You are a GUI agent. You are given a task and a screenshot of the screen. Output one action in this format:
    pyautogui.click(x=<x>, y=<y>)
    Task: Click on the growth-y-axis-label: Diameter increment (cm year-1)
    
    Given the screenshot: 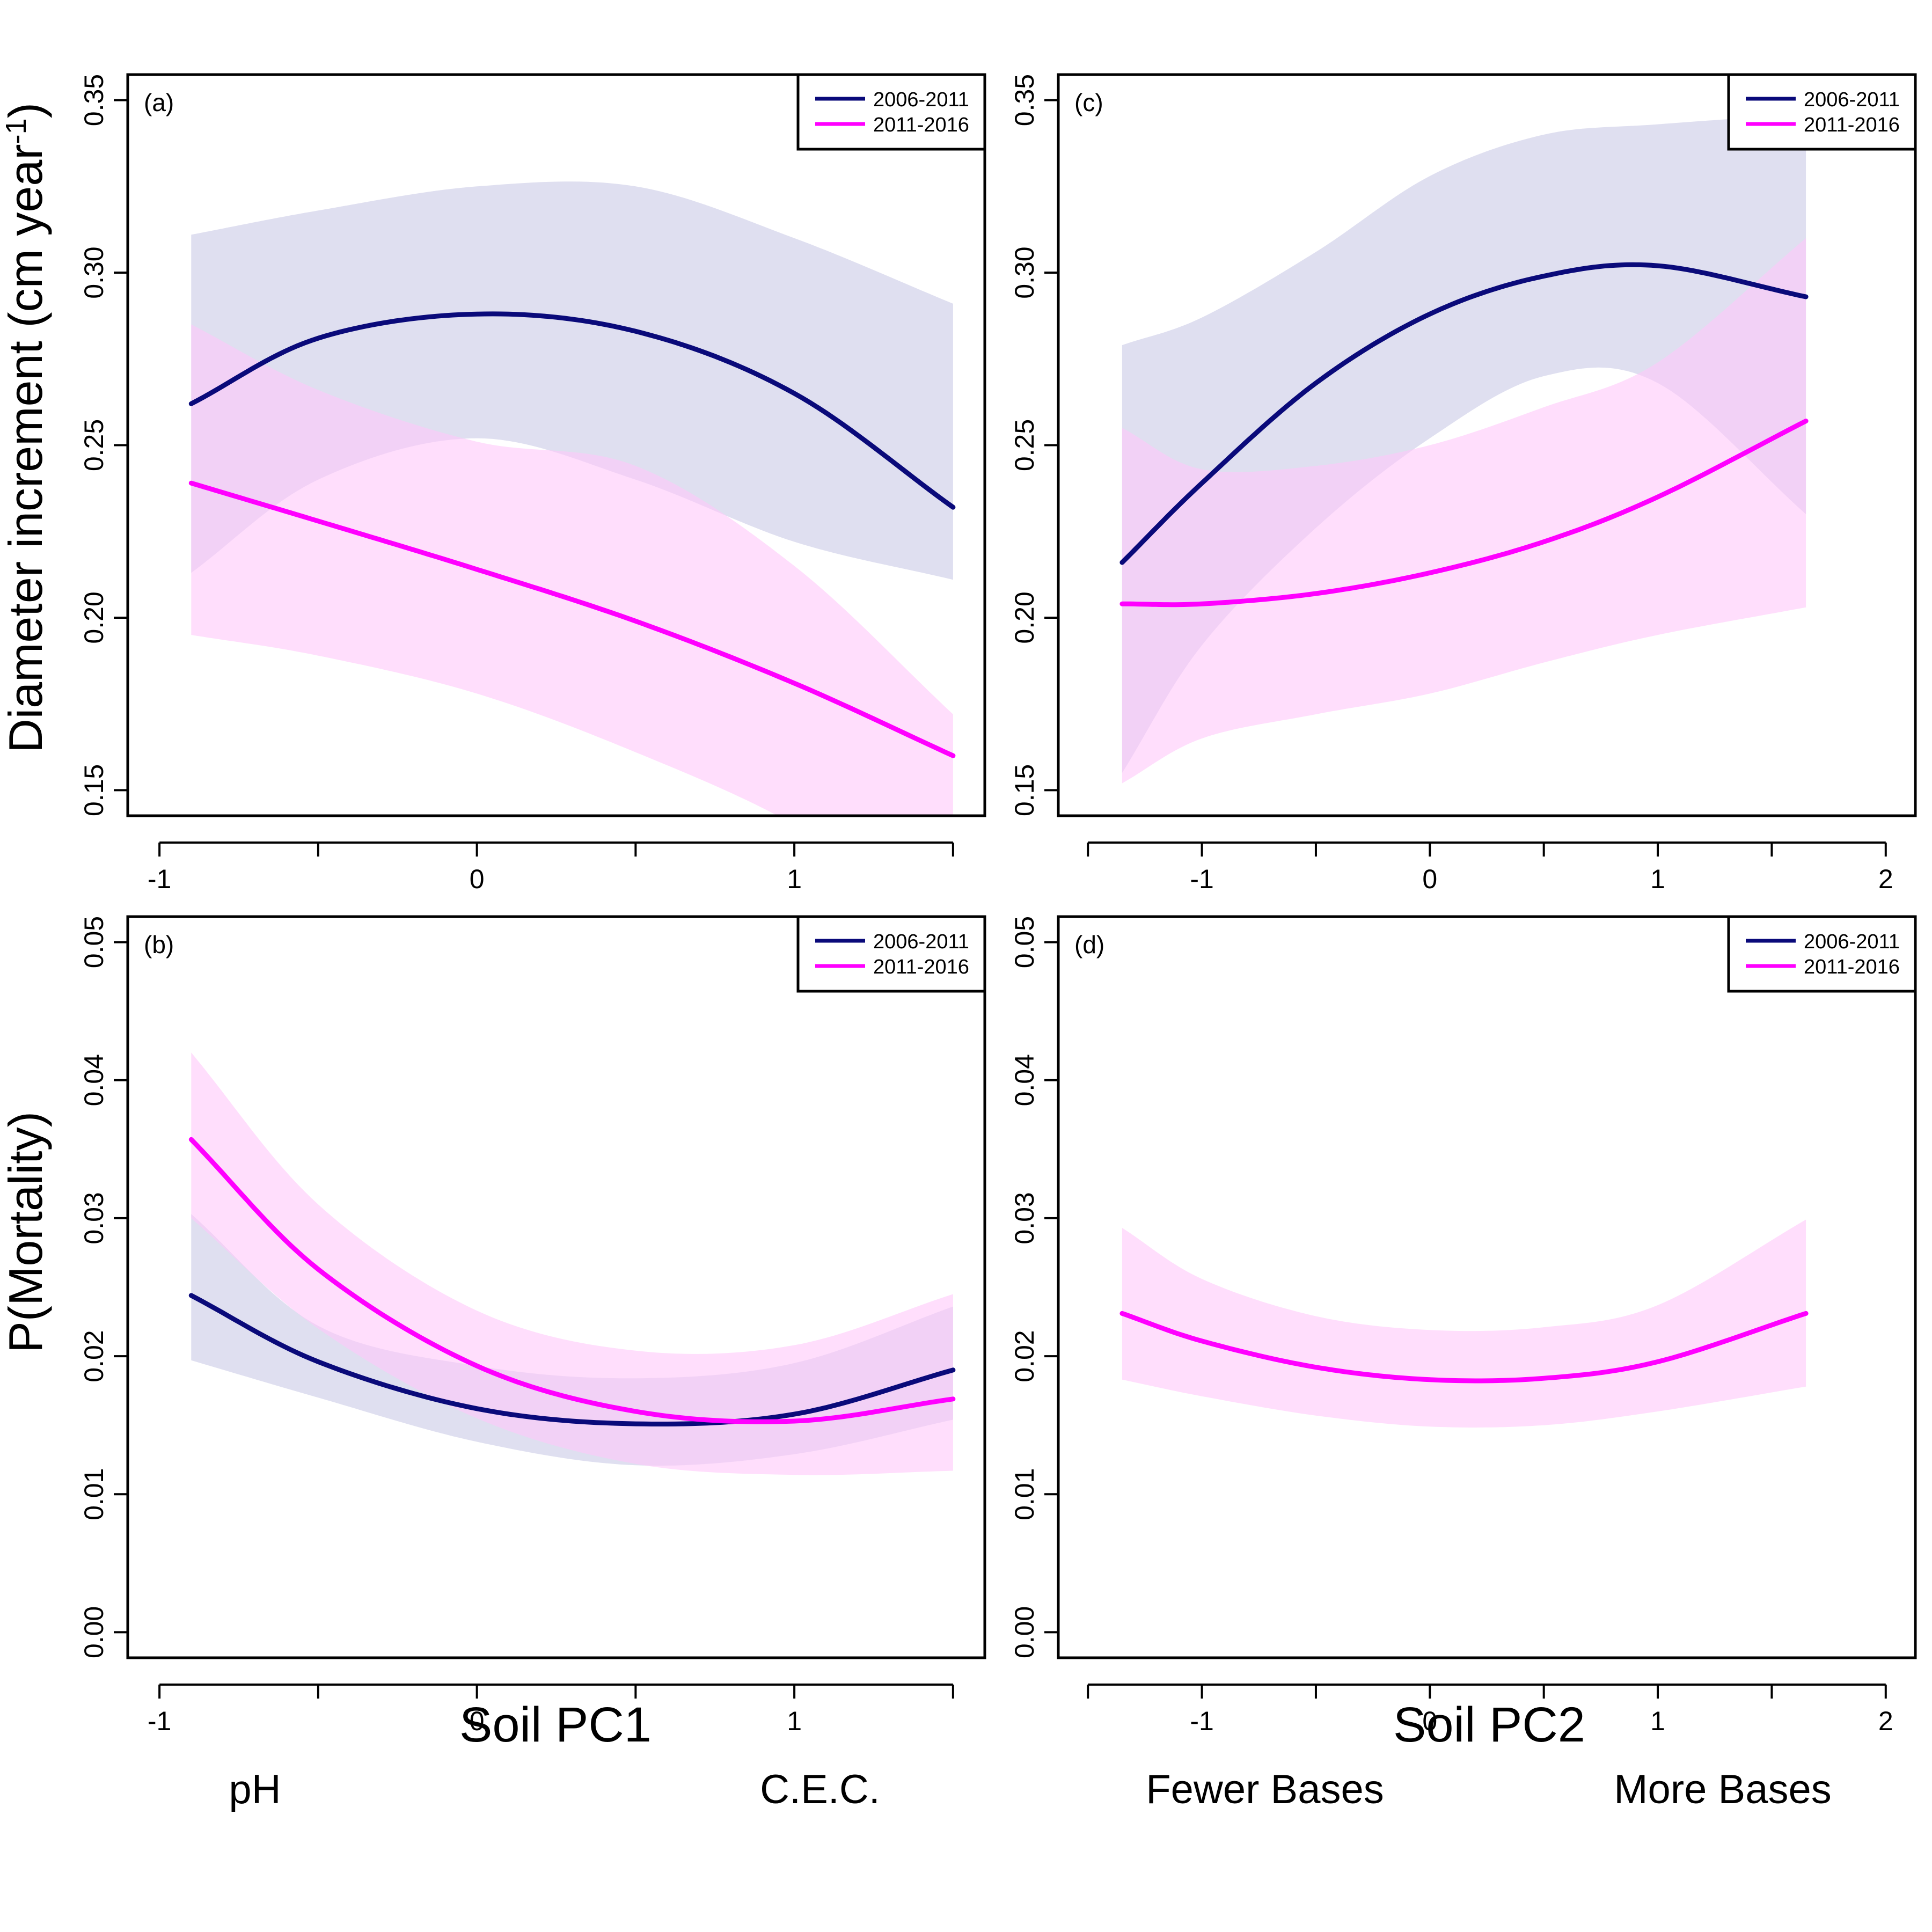 What is the action you would take?
    pyautogui.click(x=26, y=428)
    